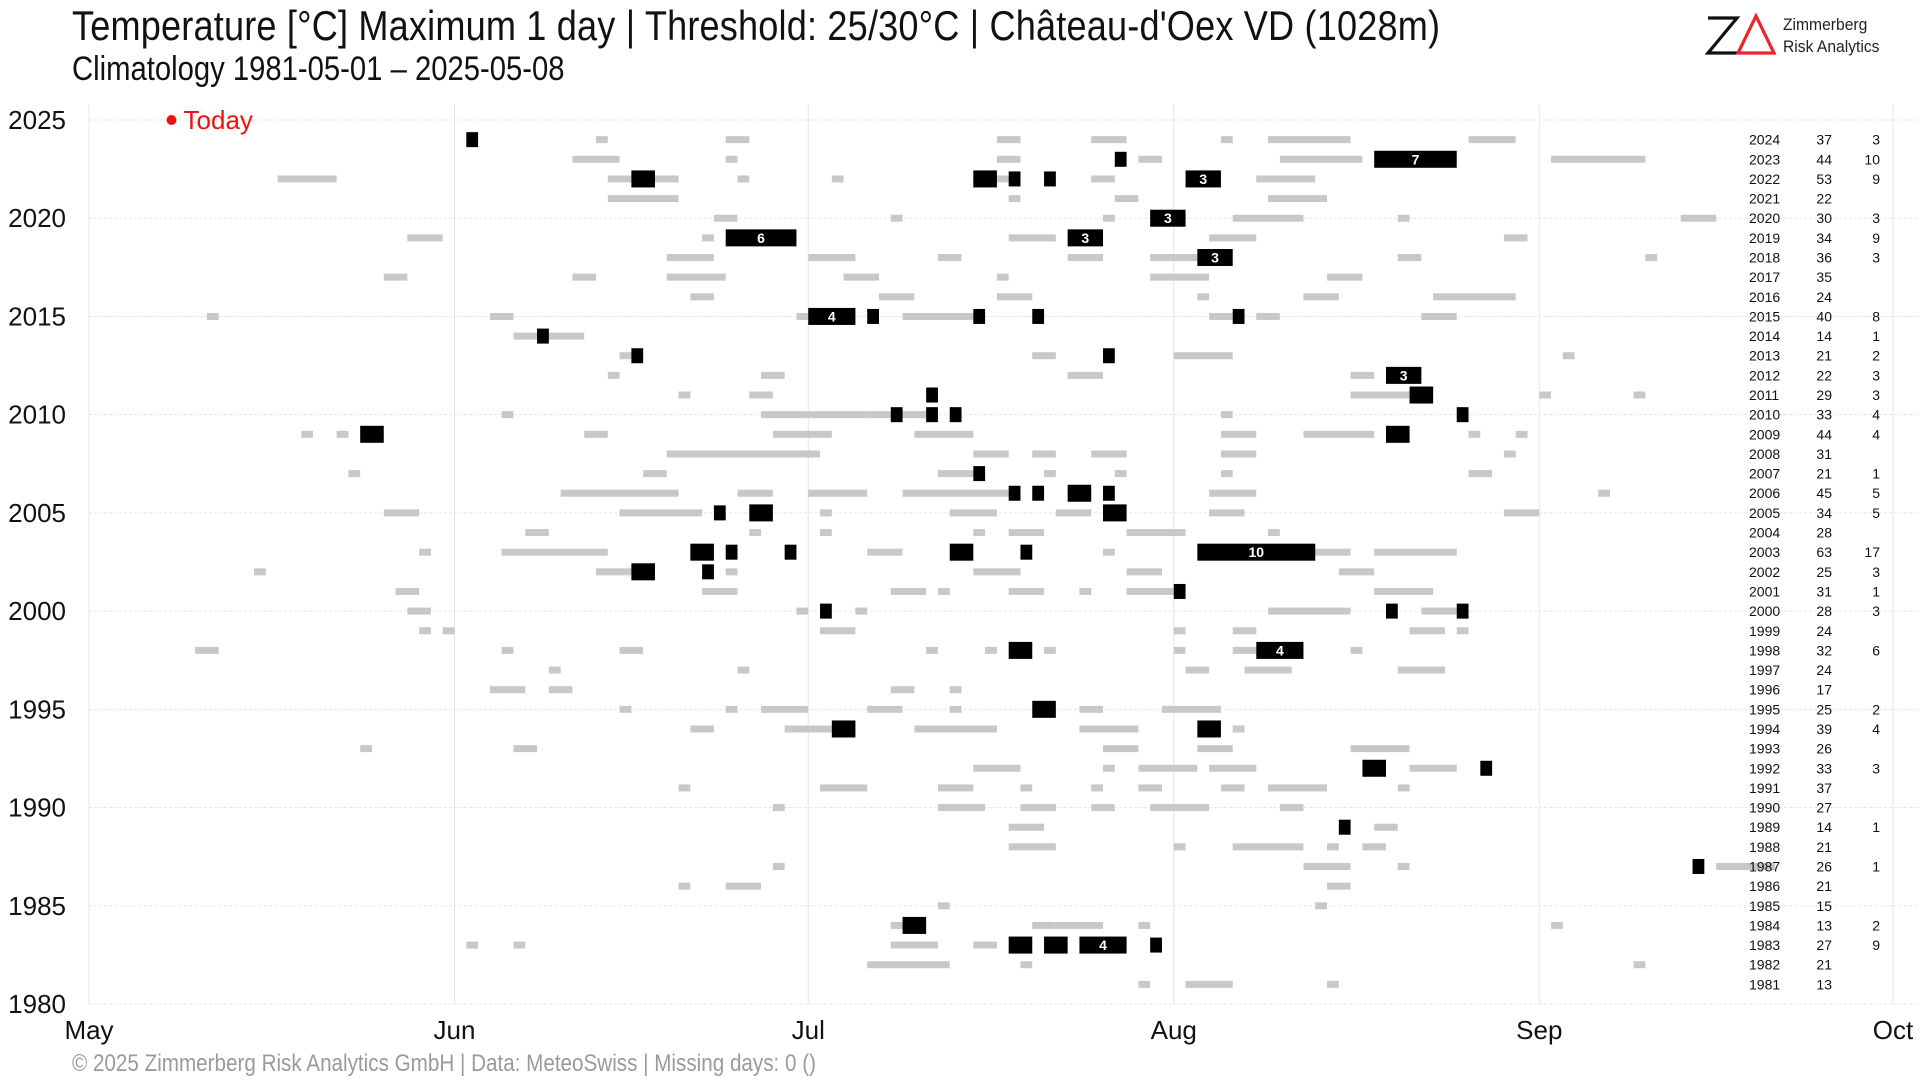 The height and width of the screenshot is (1080, 1920). Describe the element at coordinates (1764, 140) in the screenshot. I see `summary-year: 2024` at that location.